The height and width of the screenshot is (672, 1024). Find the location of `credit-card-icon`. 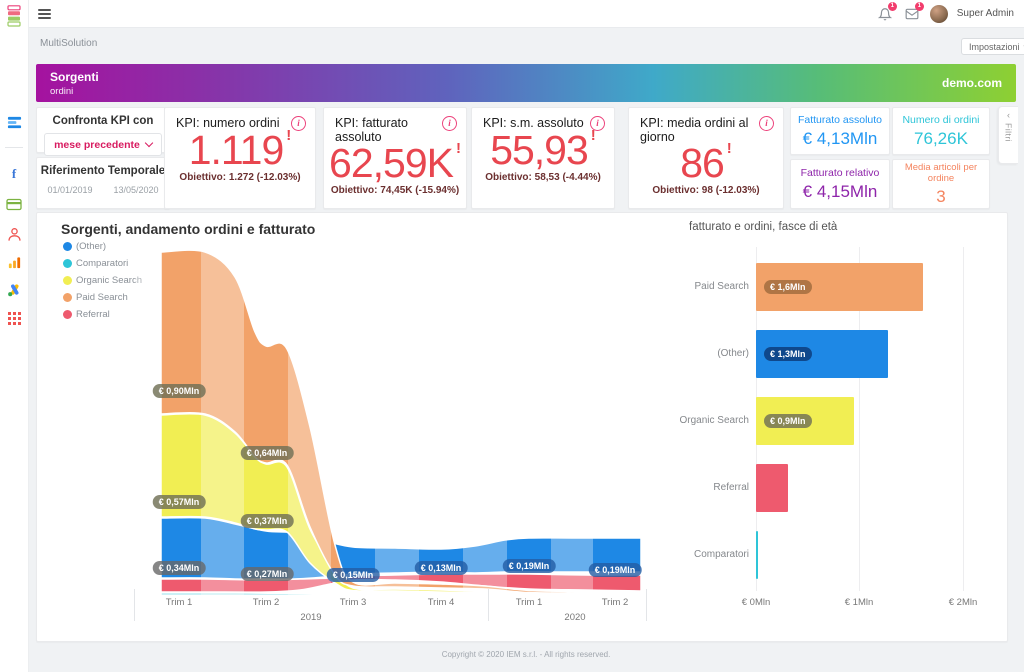

credit-card-icon is located at coordinates (14, 204).